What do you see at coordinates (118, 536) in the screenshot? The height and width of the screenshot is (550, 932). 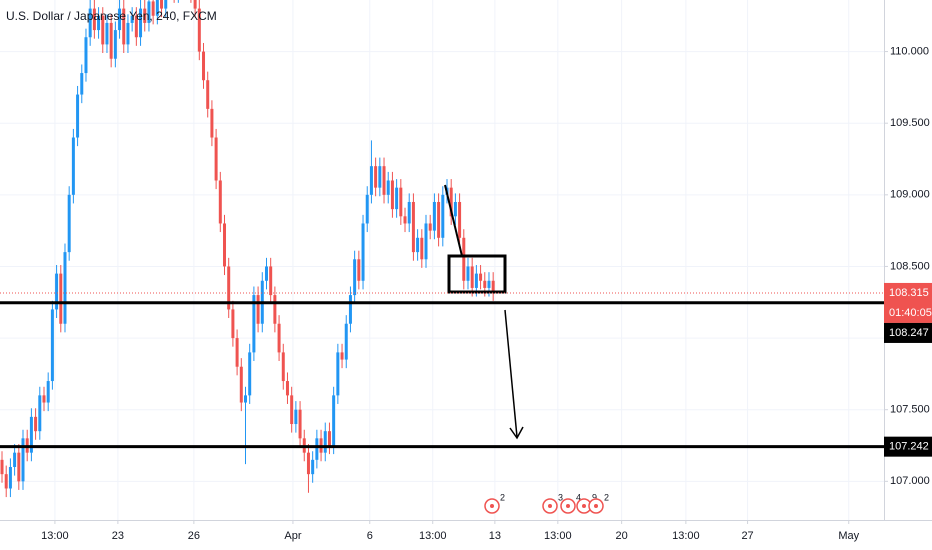 I see `x-tick-label: 23` at bounding box center [118, 536].